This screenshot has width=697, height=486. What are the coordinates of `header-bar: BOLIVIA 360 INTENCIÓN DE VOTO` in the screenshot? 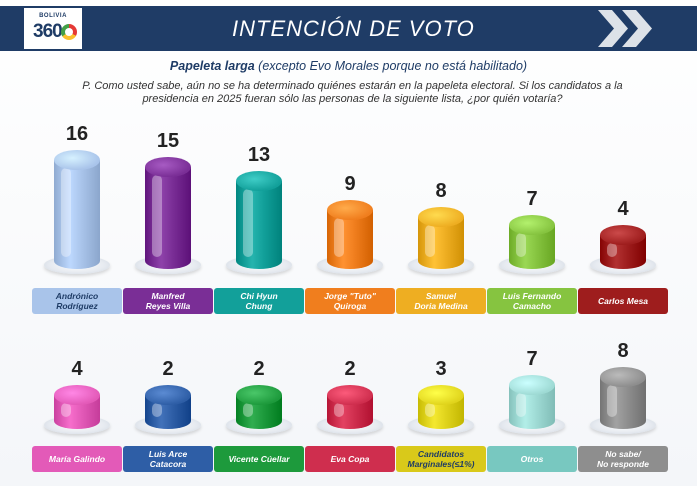 It's located at (348, 28).